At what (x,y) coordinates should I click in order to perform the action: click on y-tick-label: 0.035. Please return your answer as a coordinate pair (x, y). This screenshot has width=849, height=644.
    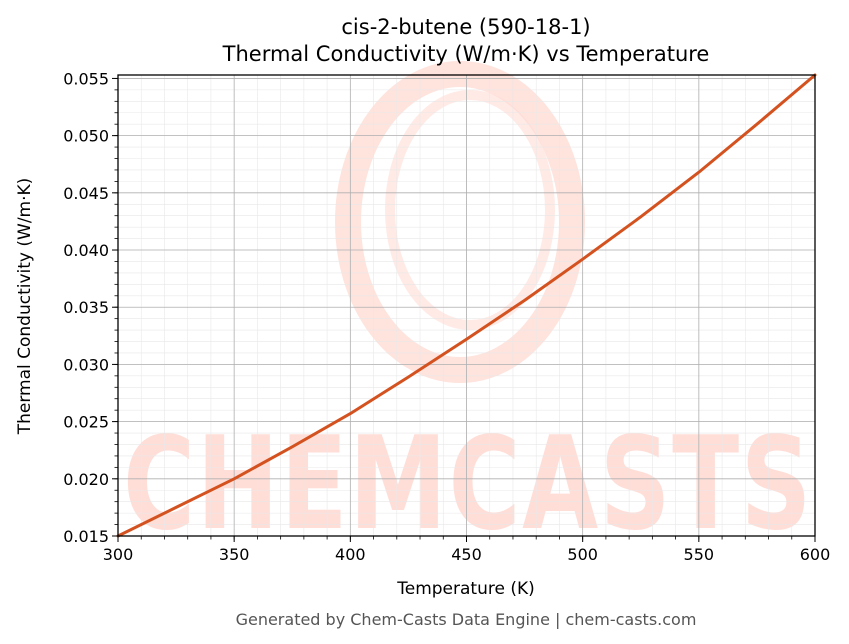
    Looking at the image, I should click on (86, 307).